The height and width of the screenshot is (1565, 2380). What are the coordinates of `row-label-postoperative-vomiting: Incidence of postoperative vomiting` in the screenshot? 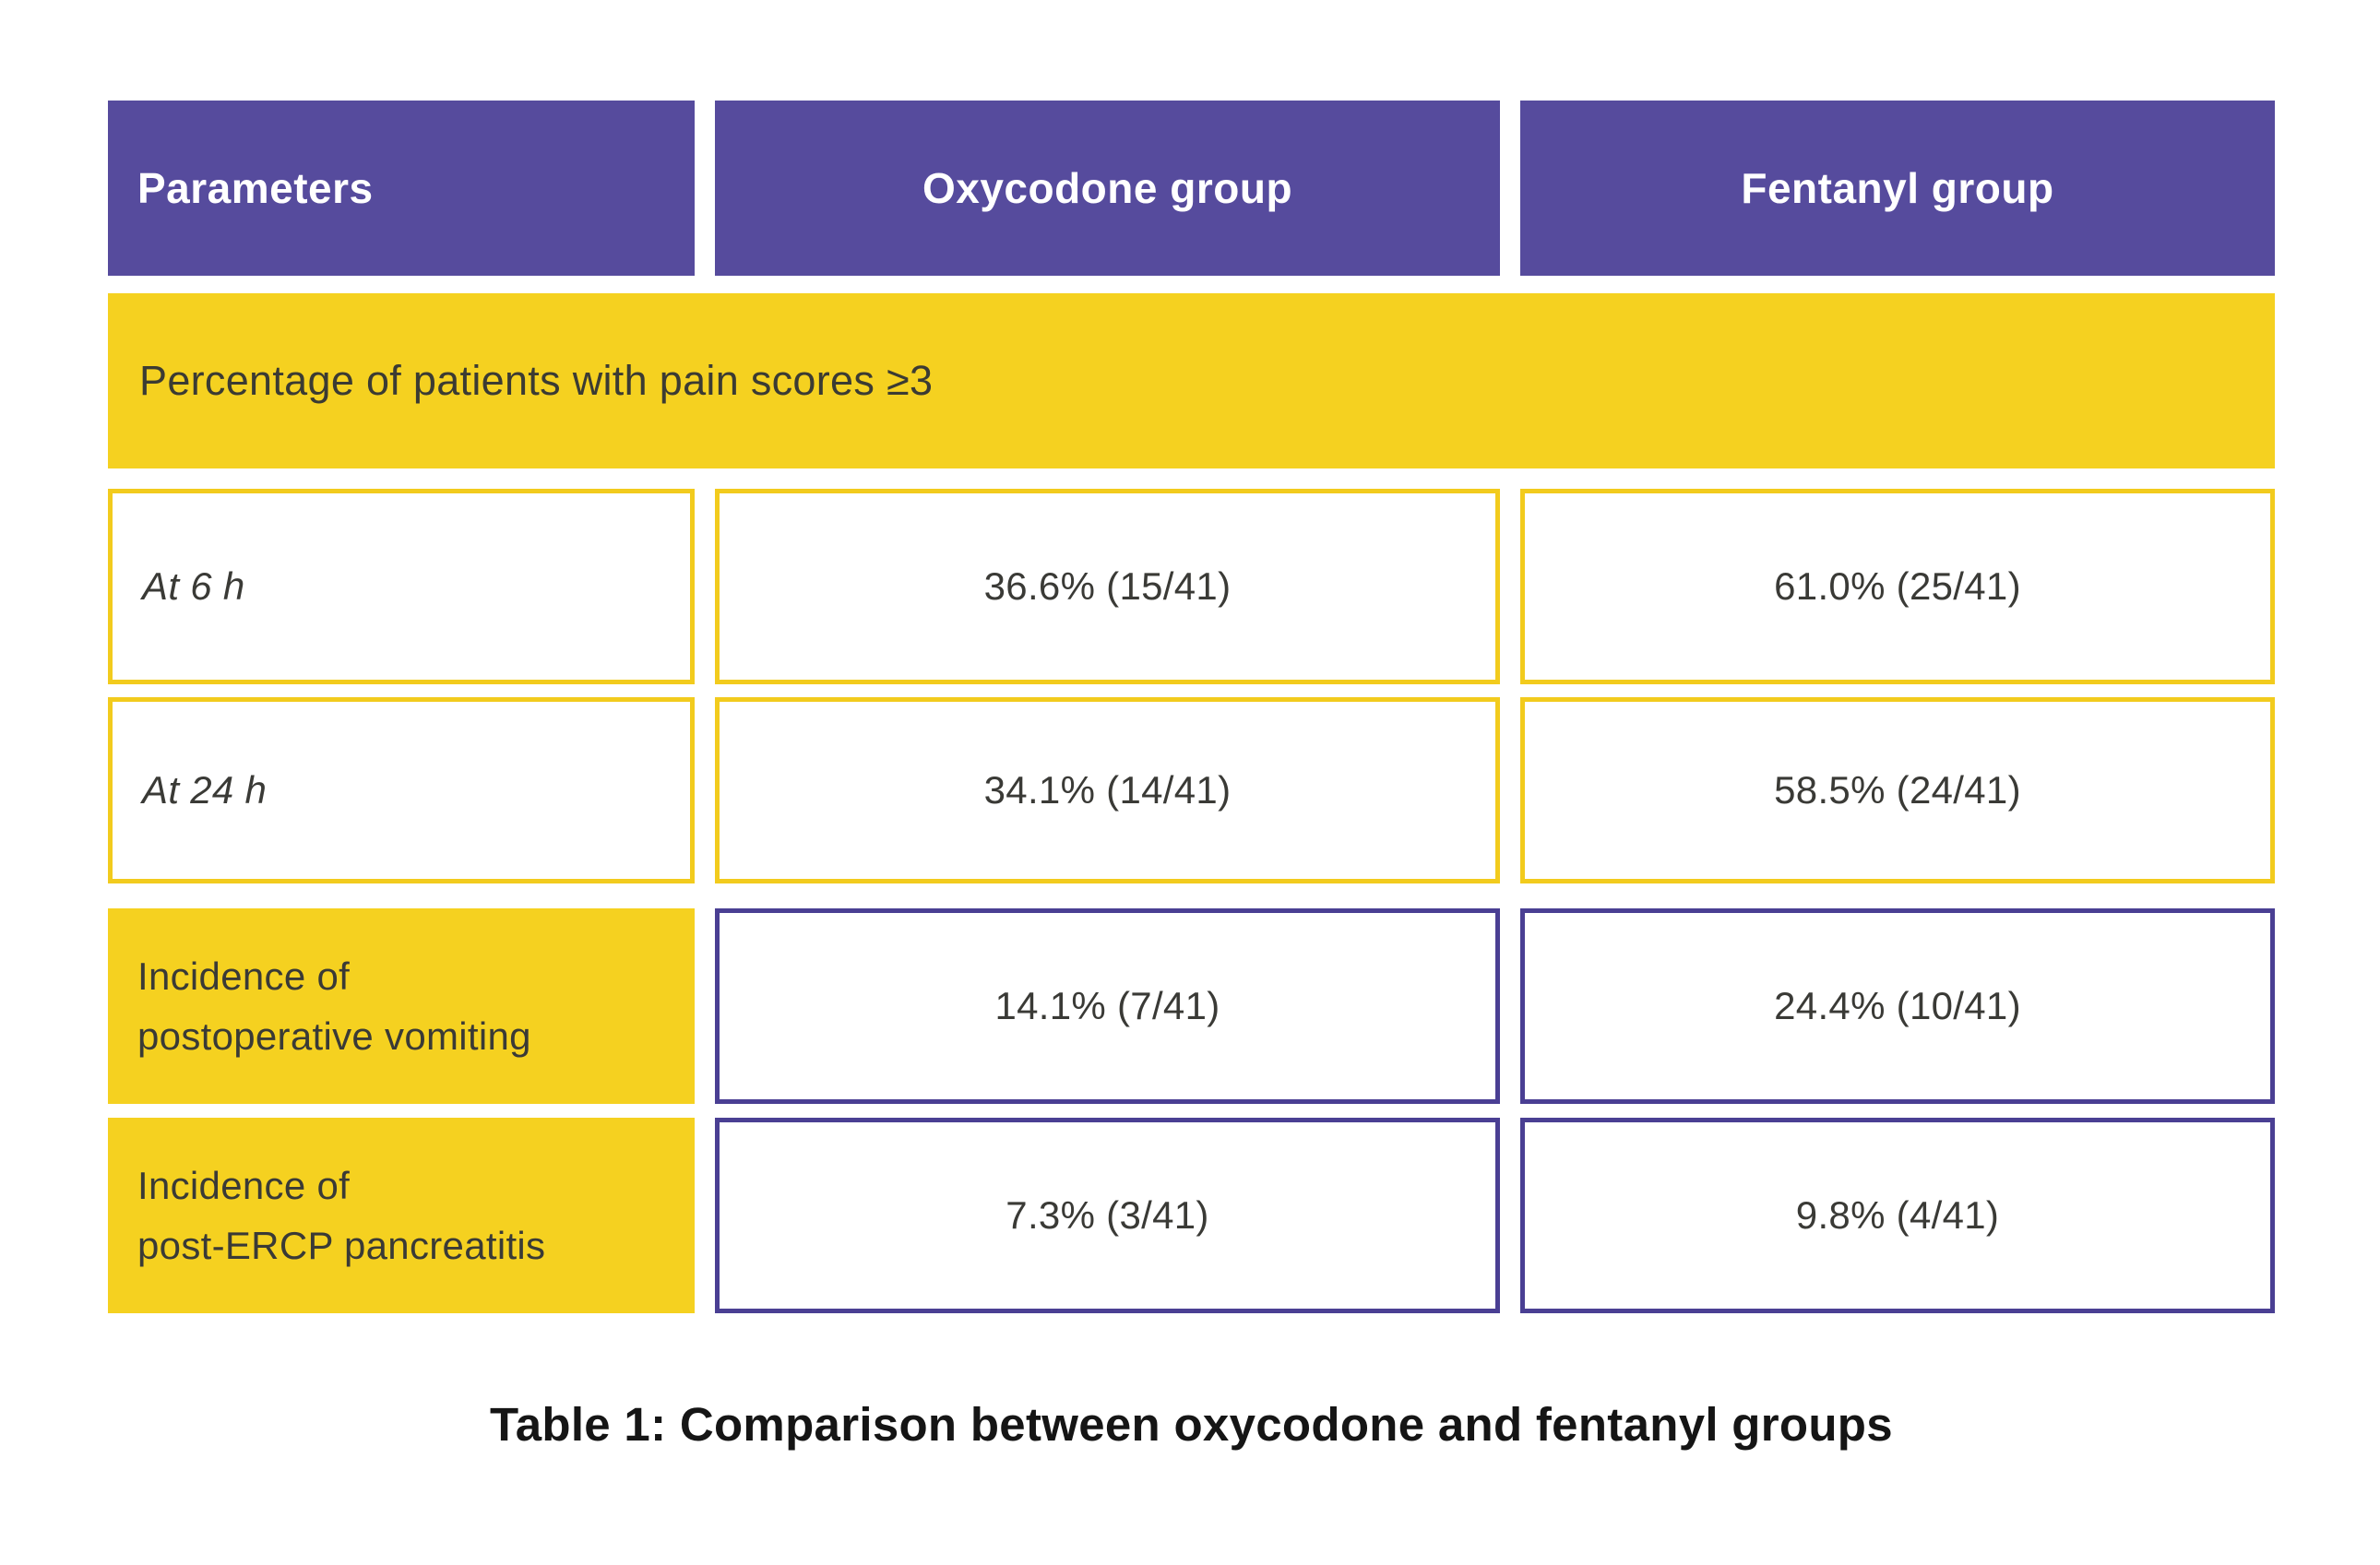 It's located at (401, 1006).